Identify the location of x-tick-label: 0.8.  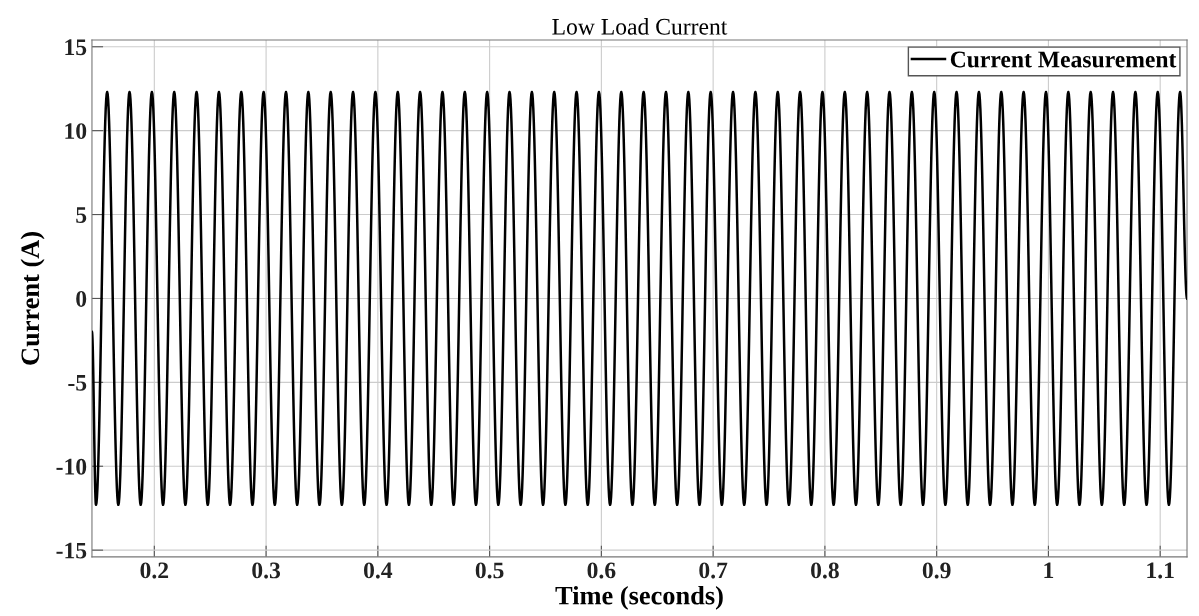
(825, 570).